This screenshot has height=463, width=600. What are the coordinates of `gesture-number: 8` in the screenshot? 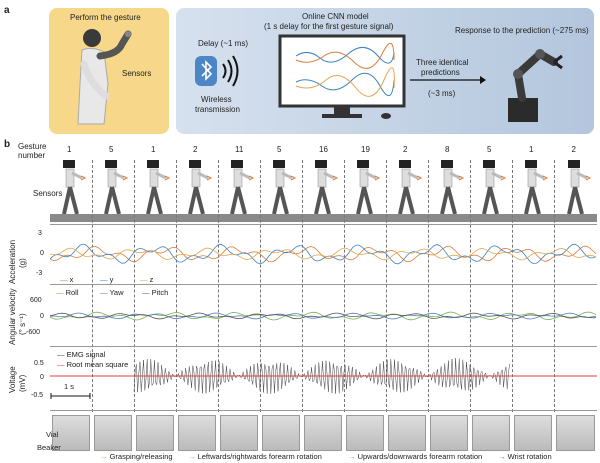 It's located at (447, 149).